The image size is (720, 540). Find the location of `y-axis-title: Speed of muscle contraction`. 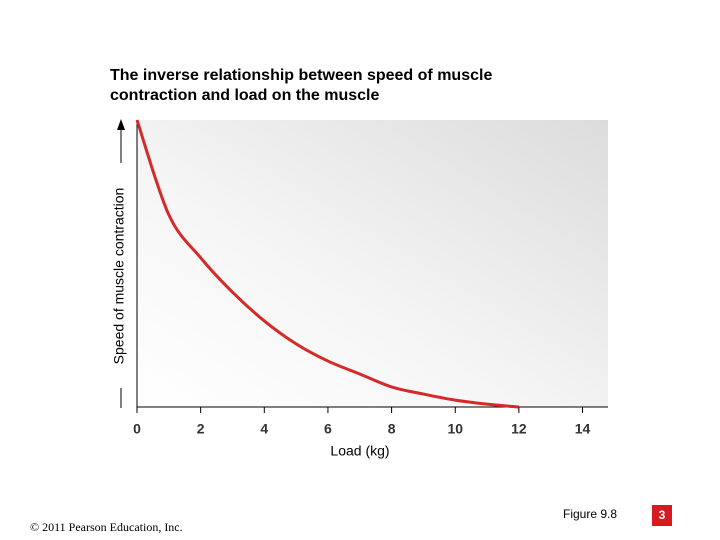

y-axis-title: Speed of muscle contraction is located at coordinates (119, 276).